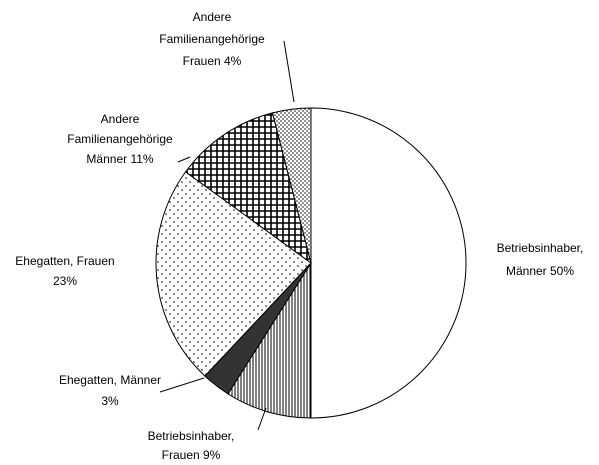 Image resolution: width=599 pixels, height=465 pixels. Describe the element at coordinates (65, 281) in the screenshot. I see `slice-label: 23%` at that location.